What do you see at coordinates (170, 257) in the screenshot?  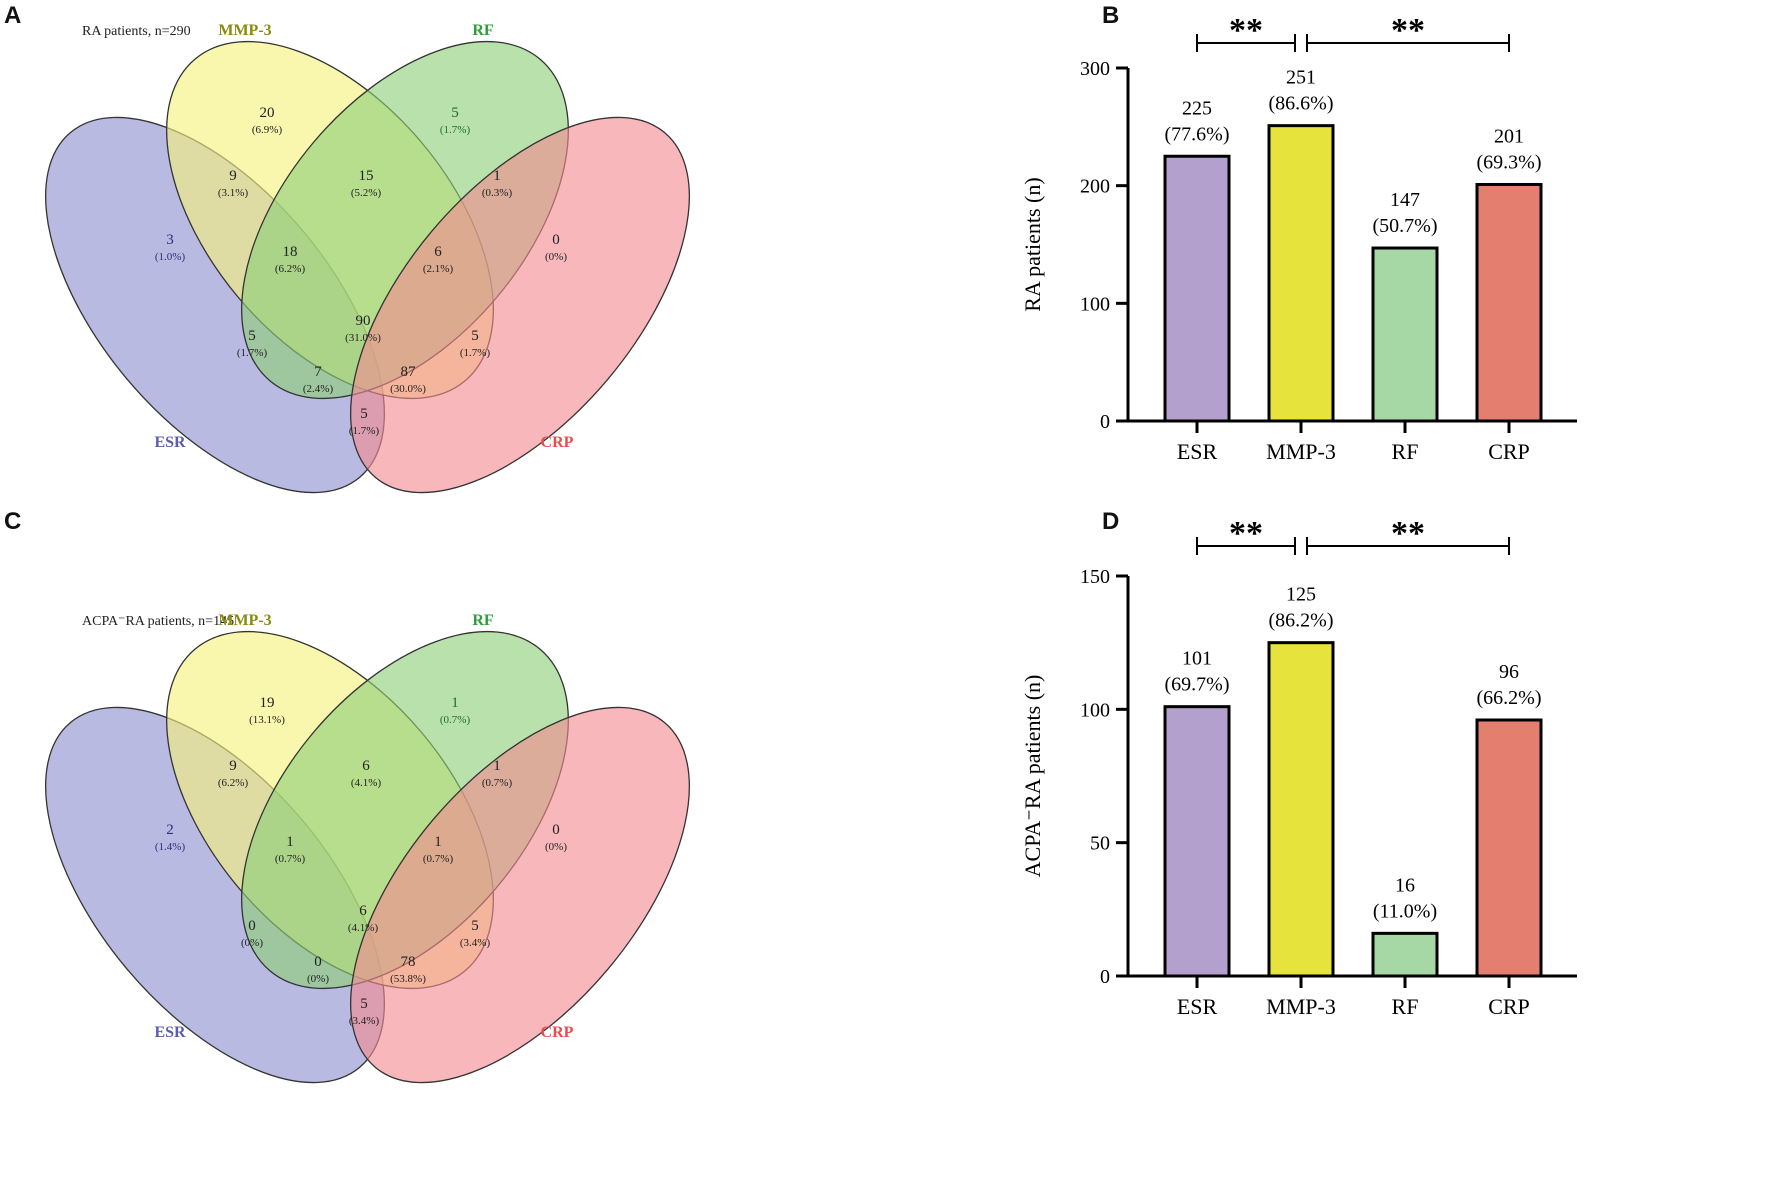 I see `venn-region-pct-esr-only: (1.0%)` at bounding box center [170, 257].